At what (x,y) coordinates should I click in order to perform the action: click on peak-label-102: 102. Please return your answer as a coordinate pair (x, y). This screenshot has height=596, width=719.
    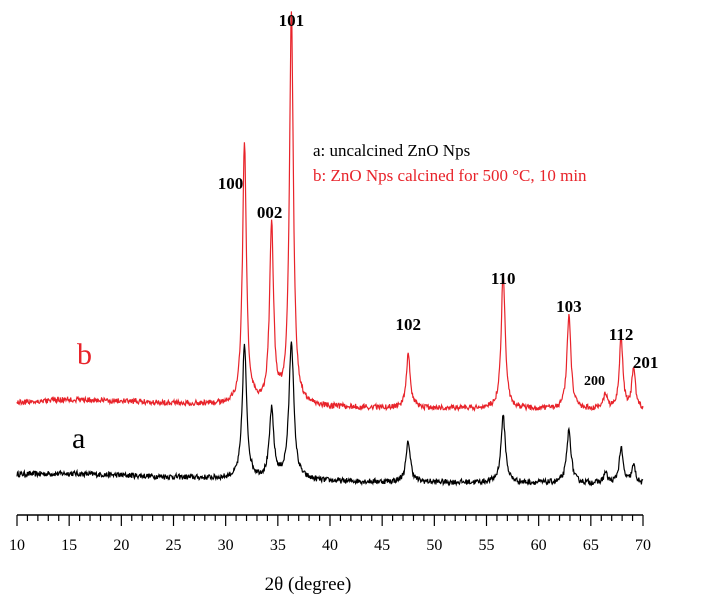
    Looking at the image, I should click on (409, 324).